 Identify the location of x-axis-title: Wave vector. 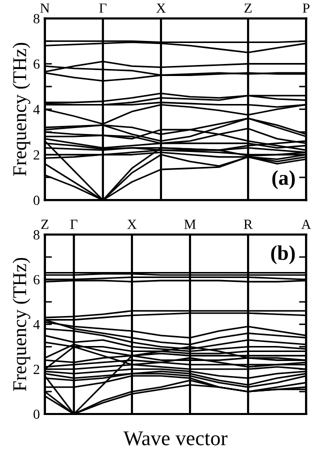
(175, 438).